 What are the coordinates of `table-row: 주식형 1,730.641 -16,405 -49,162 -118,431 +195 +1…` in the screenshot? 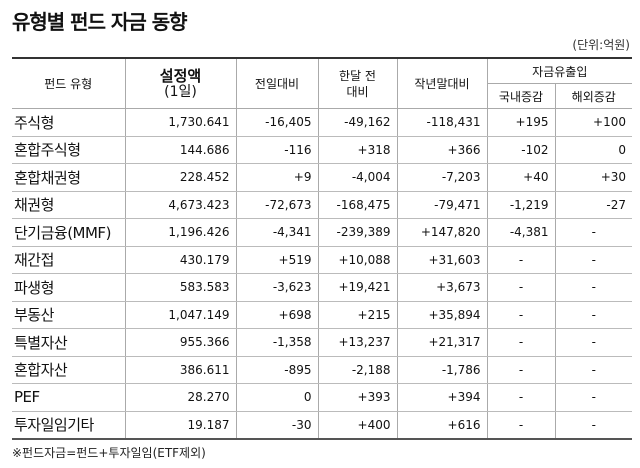 It's located at (322, 122).